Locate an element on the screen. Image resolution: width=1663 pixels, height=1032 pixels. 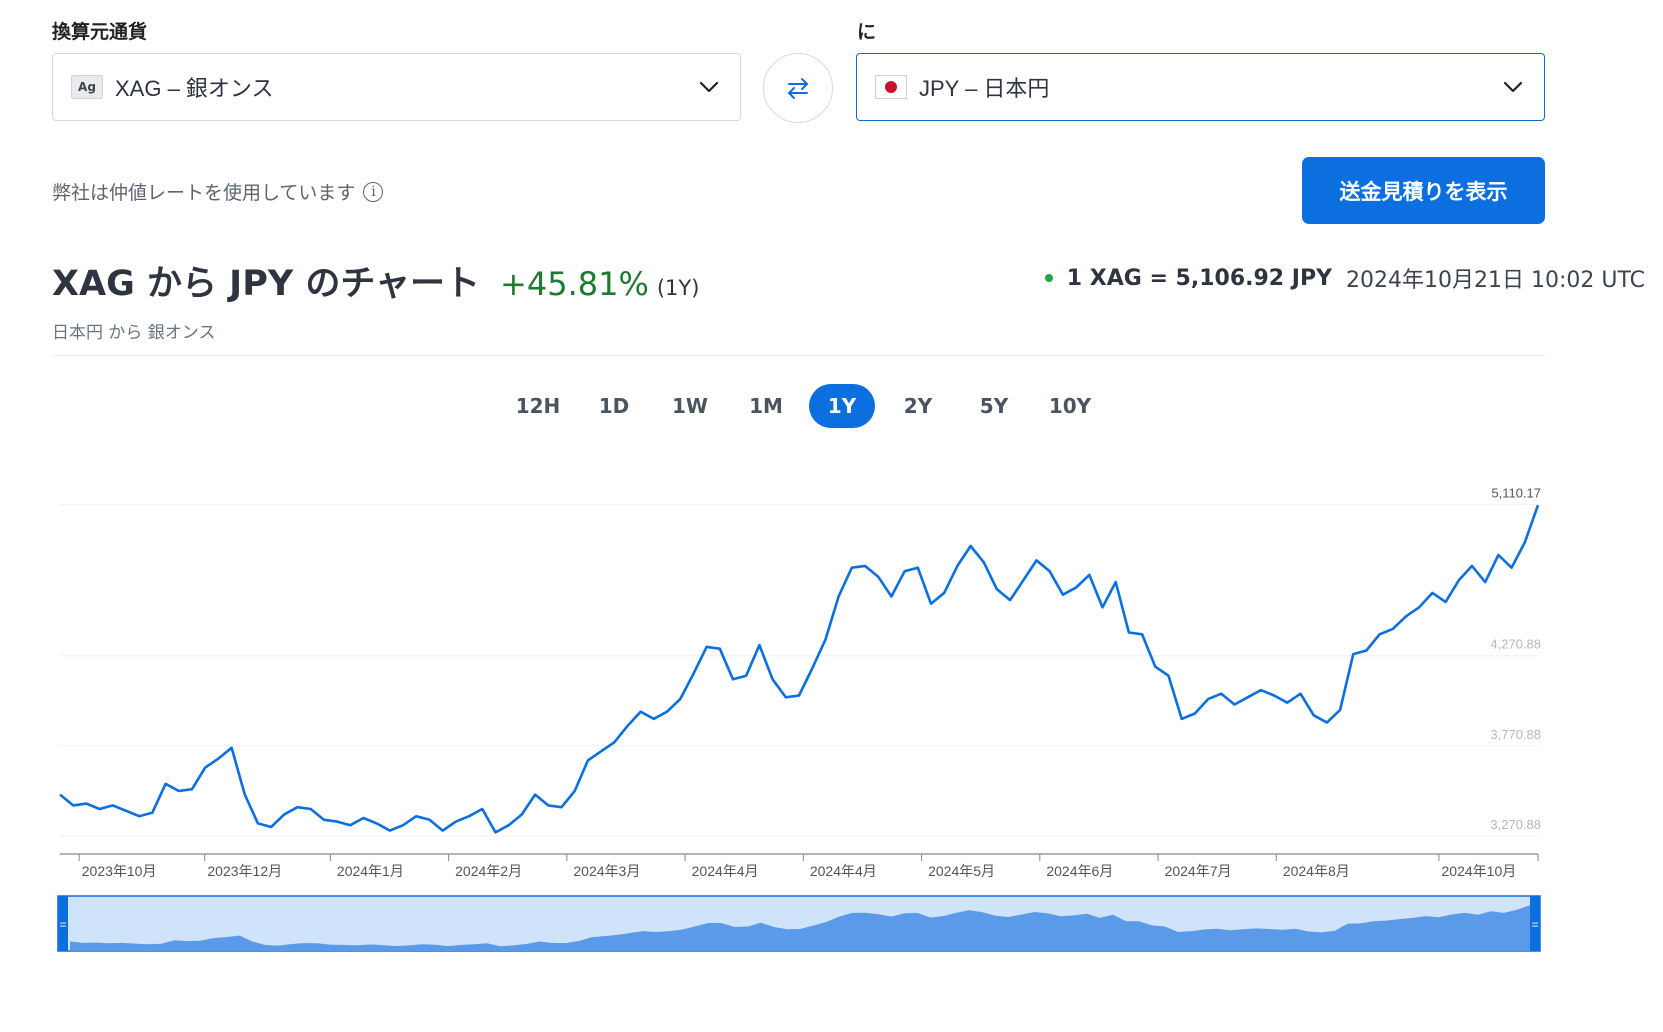
change-period: (1Y) is located at coordinates (678, 288).